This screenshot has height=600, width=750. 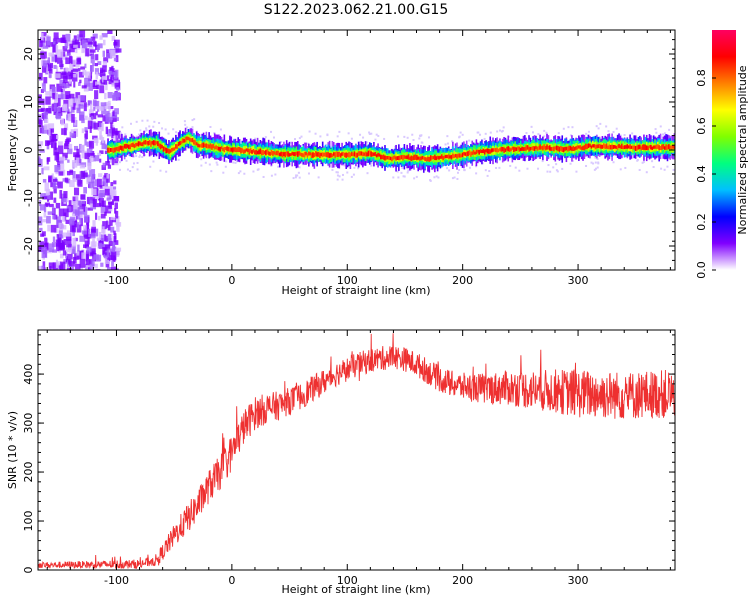 I want to click on spectrogram-xtick-label: 300, so click(x=578, y=280).